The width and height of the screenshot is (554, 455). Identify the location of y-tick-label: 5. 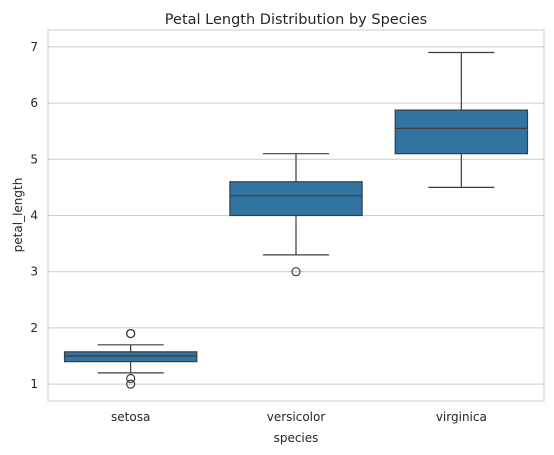
(34, 159).